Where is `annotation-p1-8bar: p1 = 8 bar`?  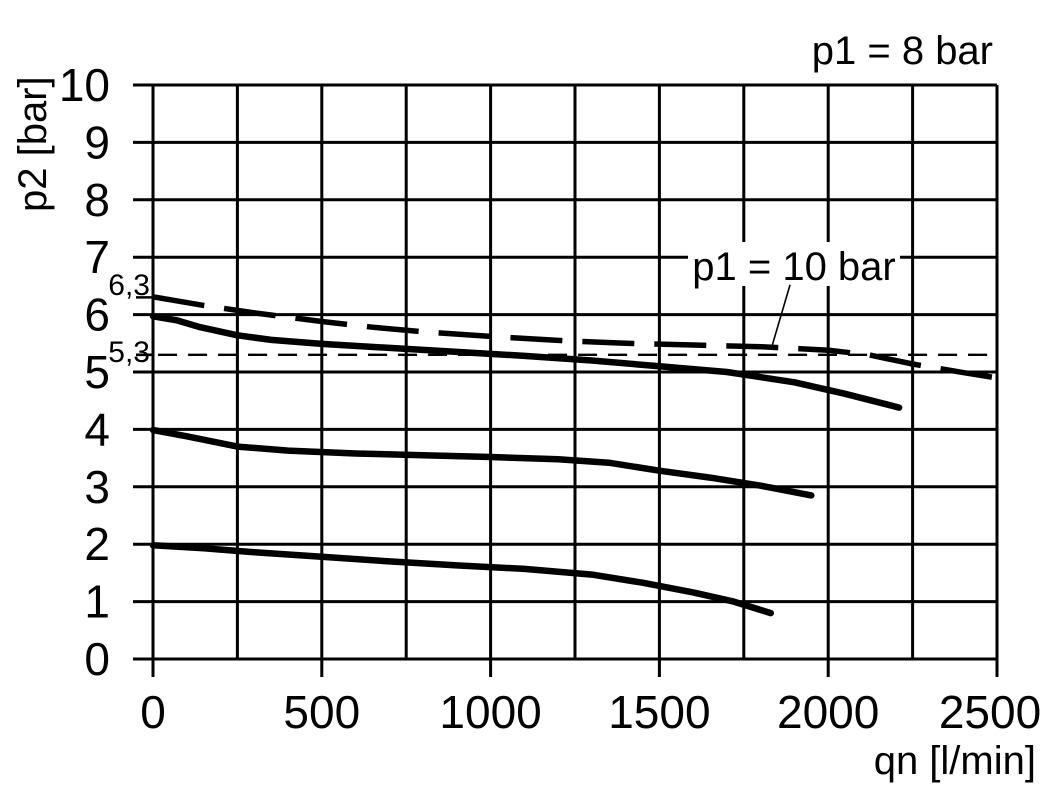
annotation-p1-8bar: p1 = 8 bar is located at coordinates (902, 51).